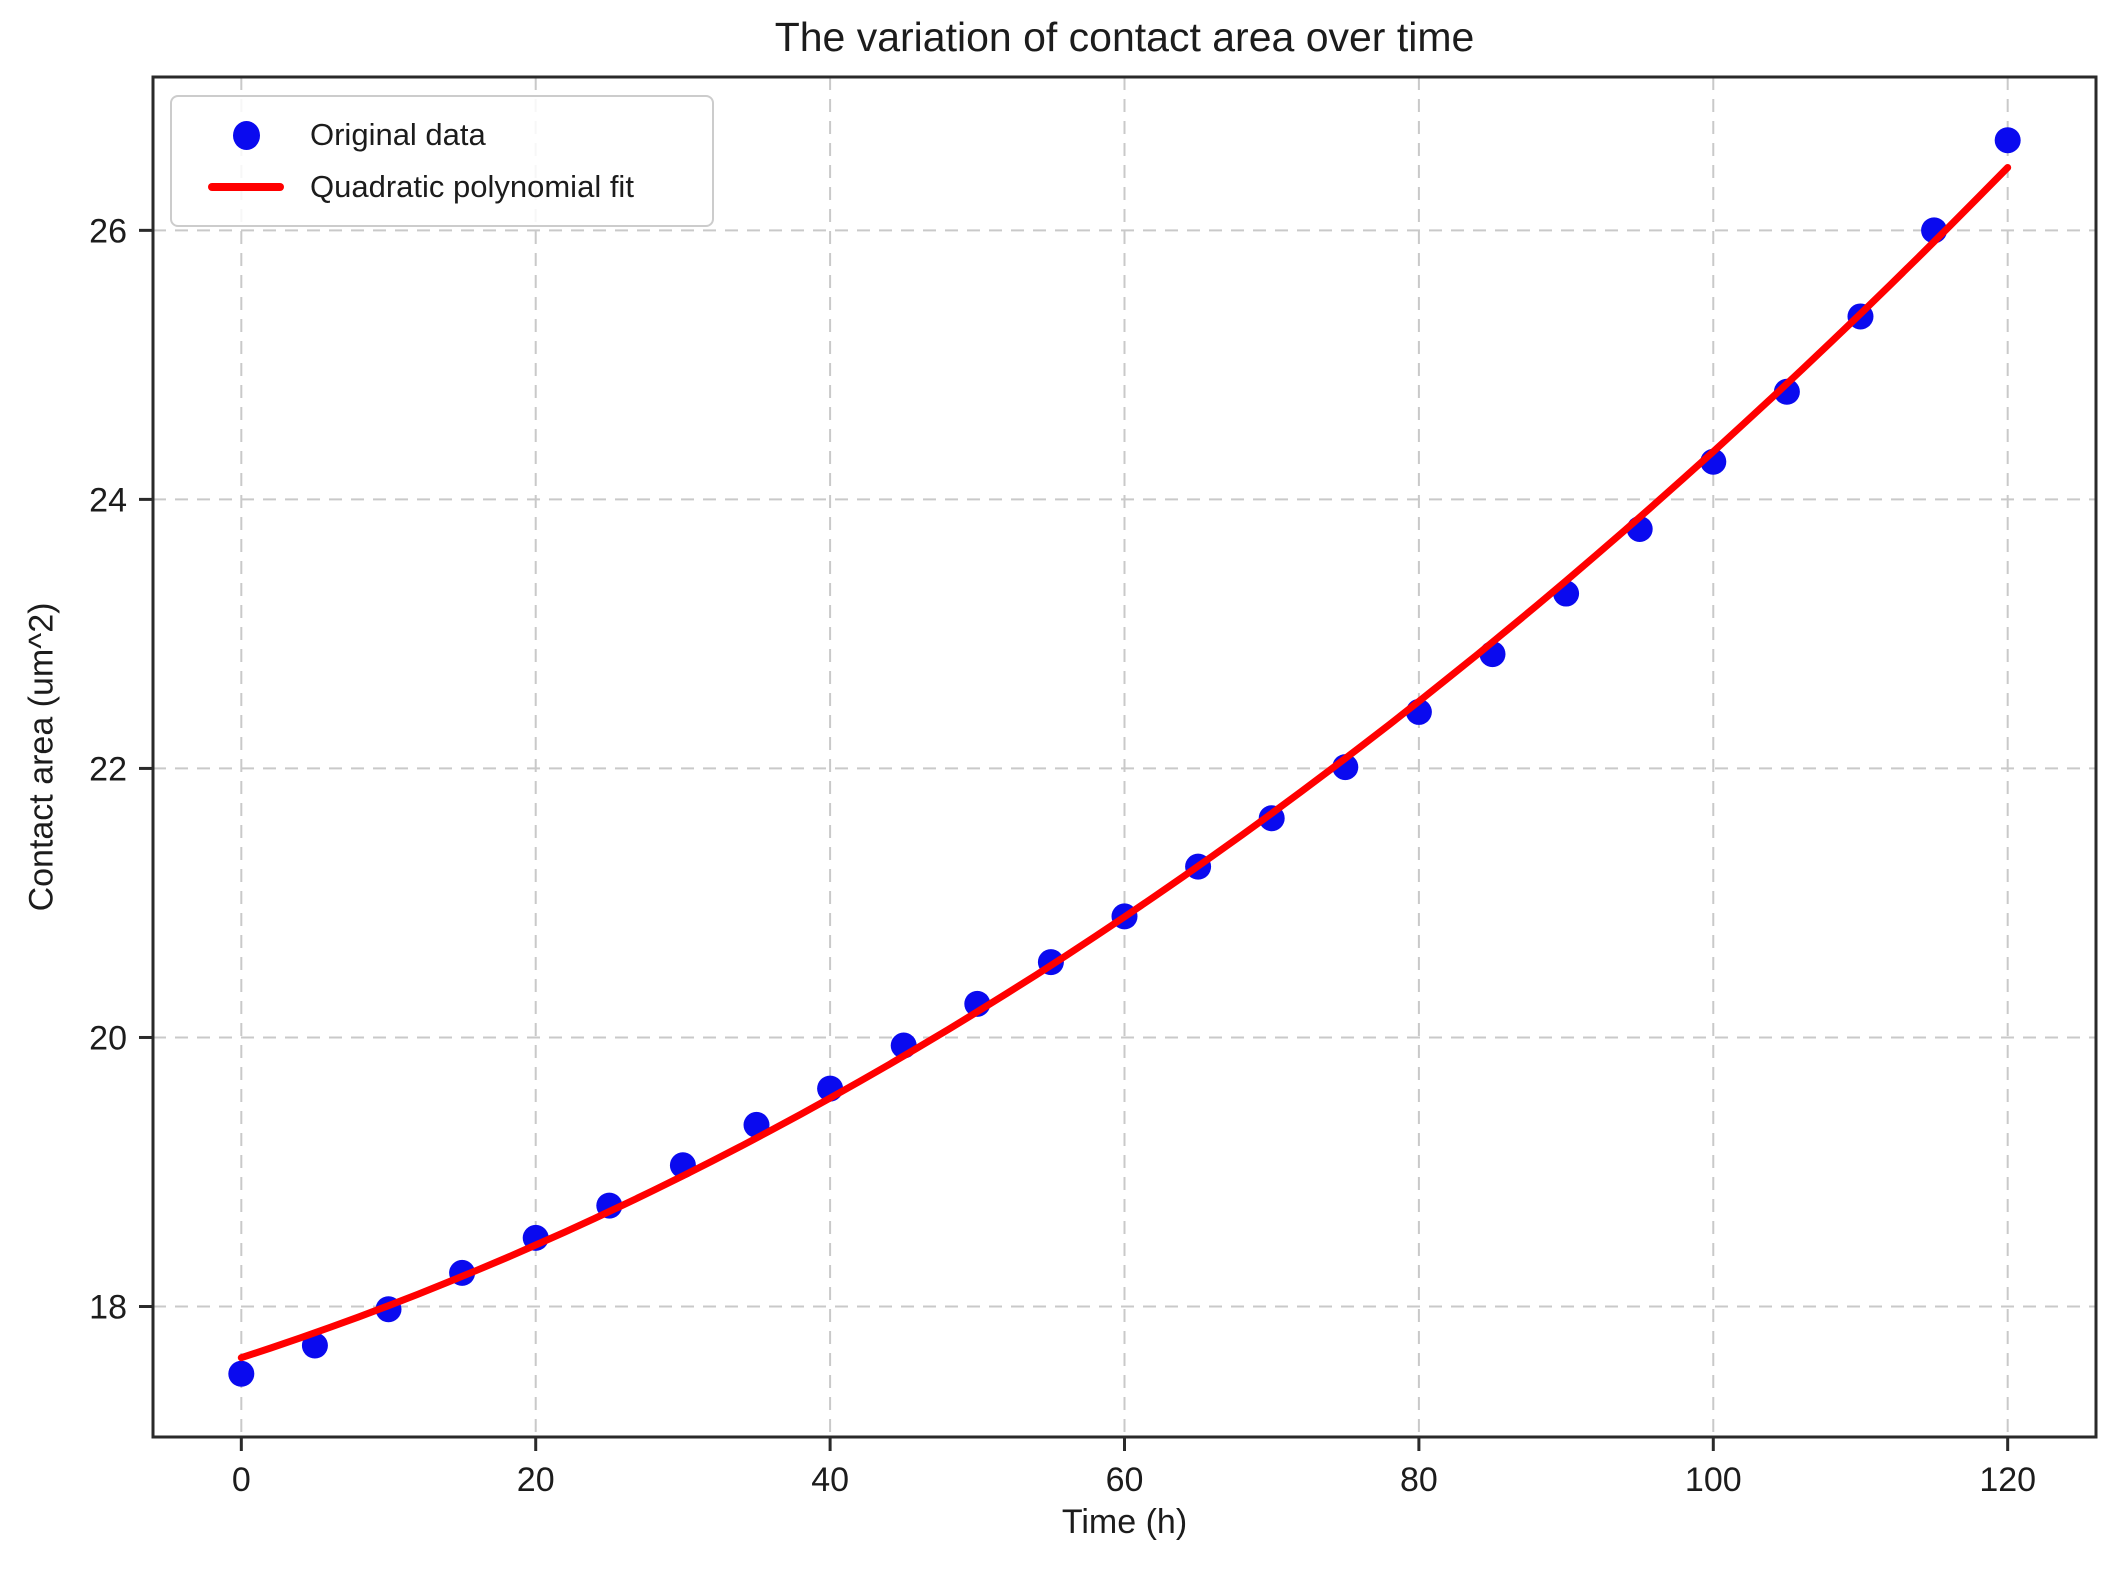 The image size is (2120, 1569). Describe the element at coordinates (108, 231) in the screenshot. I see `y-tick-label-26: 26` at that location.